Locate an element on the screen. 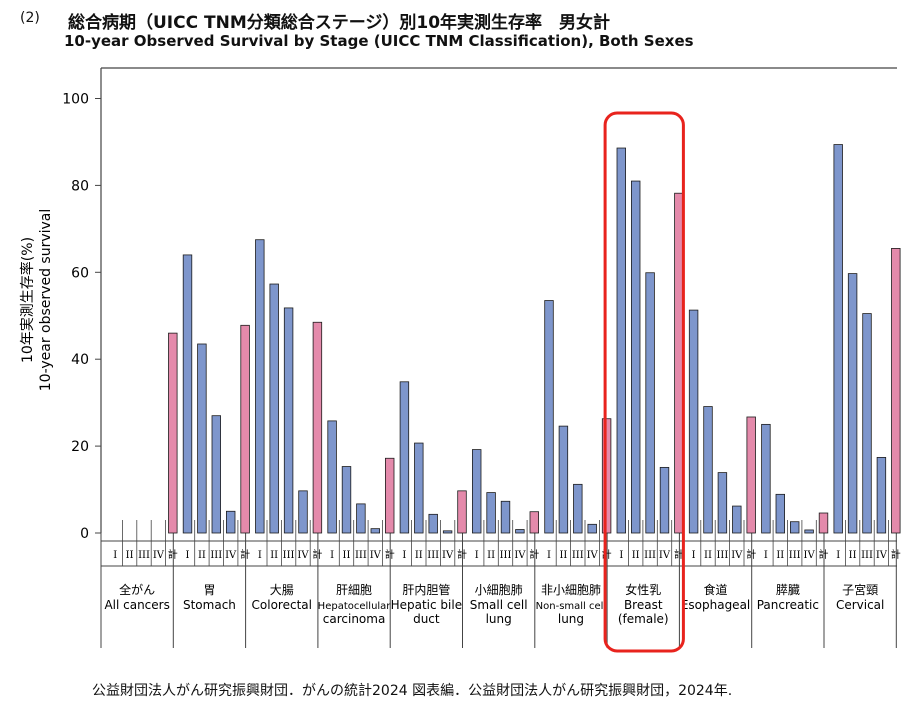 This screenshot has height=715, width=924. category-label-en: (female) is located at coordinates (643, 619).